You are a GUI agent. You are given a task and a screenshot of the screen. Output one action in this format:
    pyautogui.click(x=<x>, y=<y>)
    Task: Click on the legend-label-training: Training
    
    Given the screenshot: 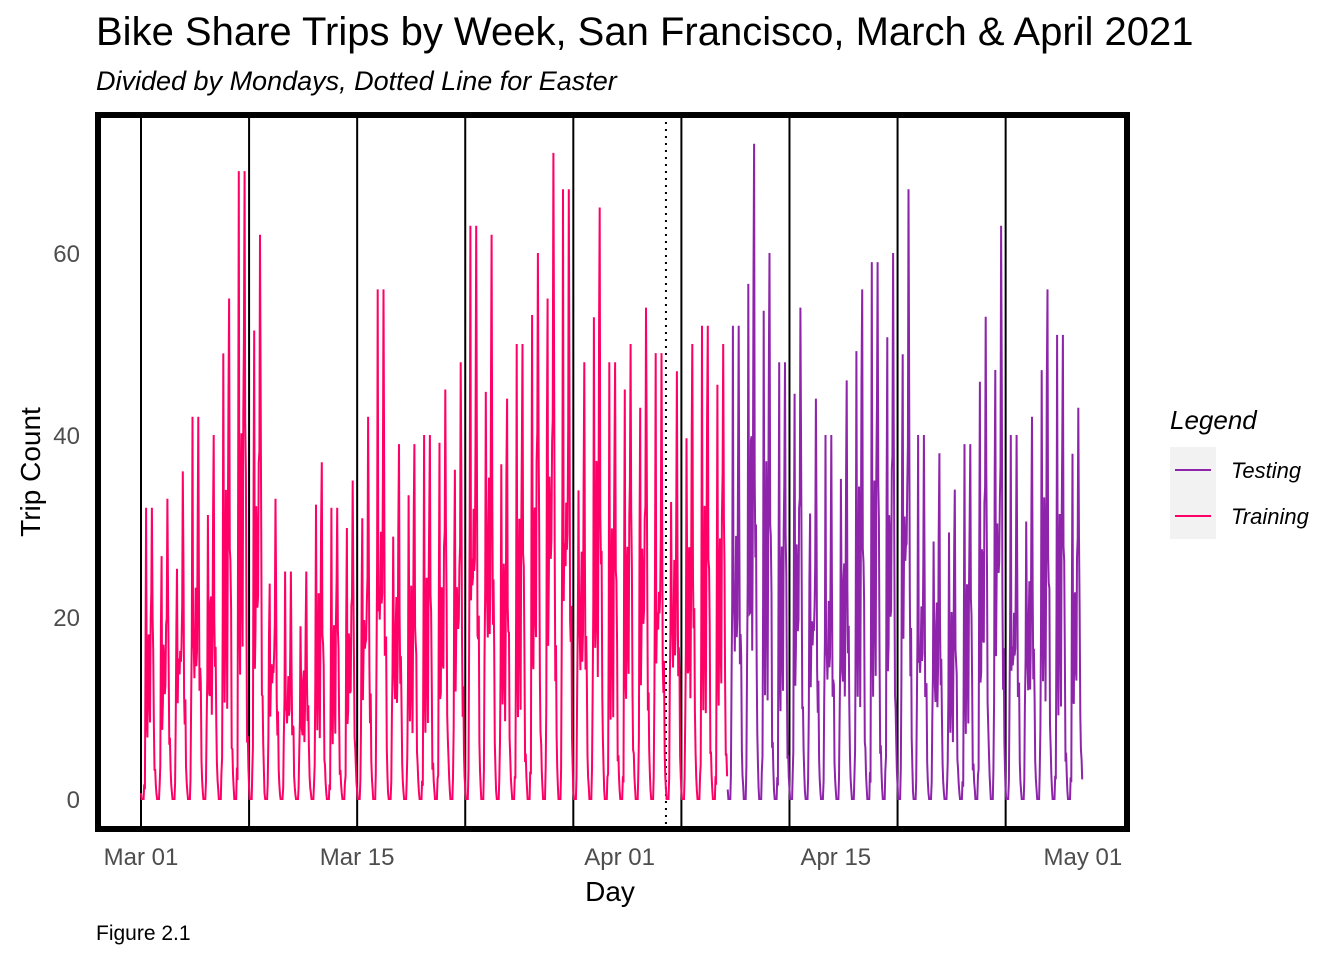 What is the action you would take?
    pyautogui.click(x=1270, y=516)
    